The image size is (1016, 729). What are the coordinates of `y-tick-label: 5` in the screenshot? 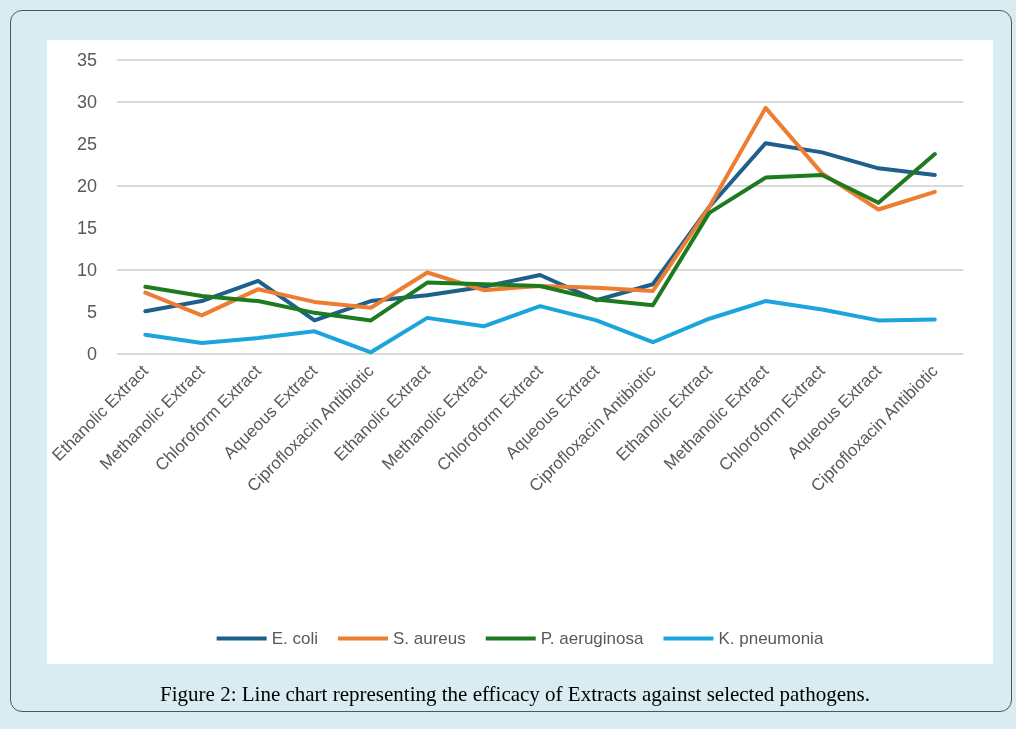 It's located at (92, 312).